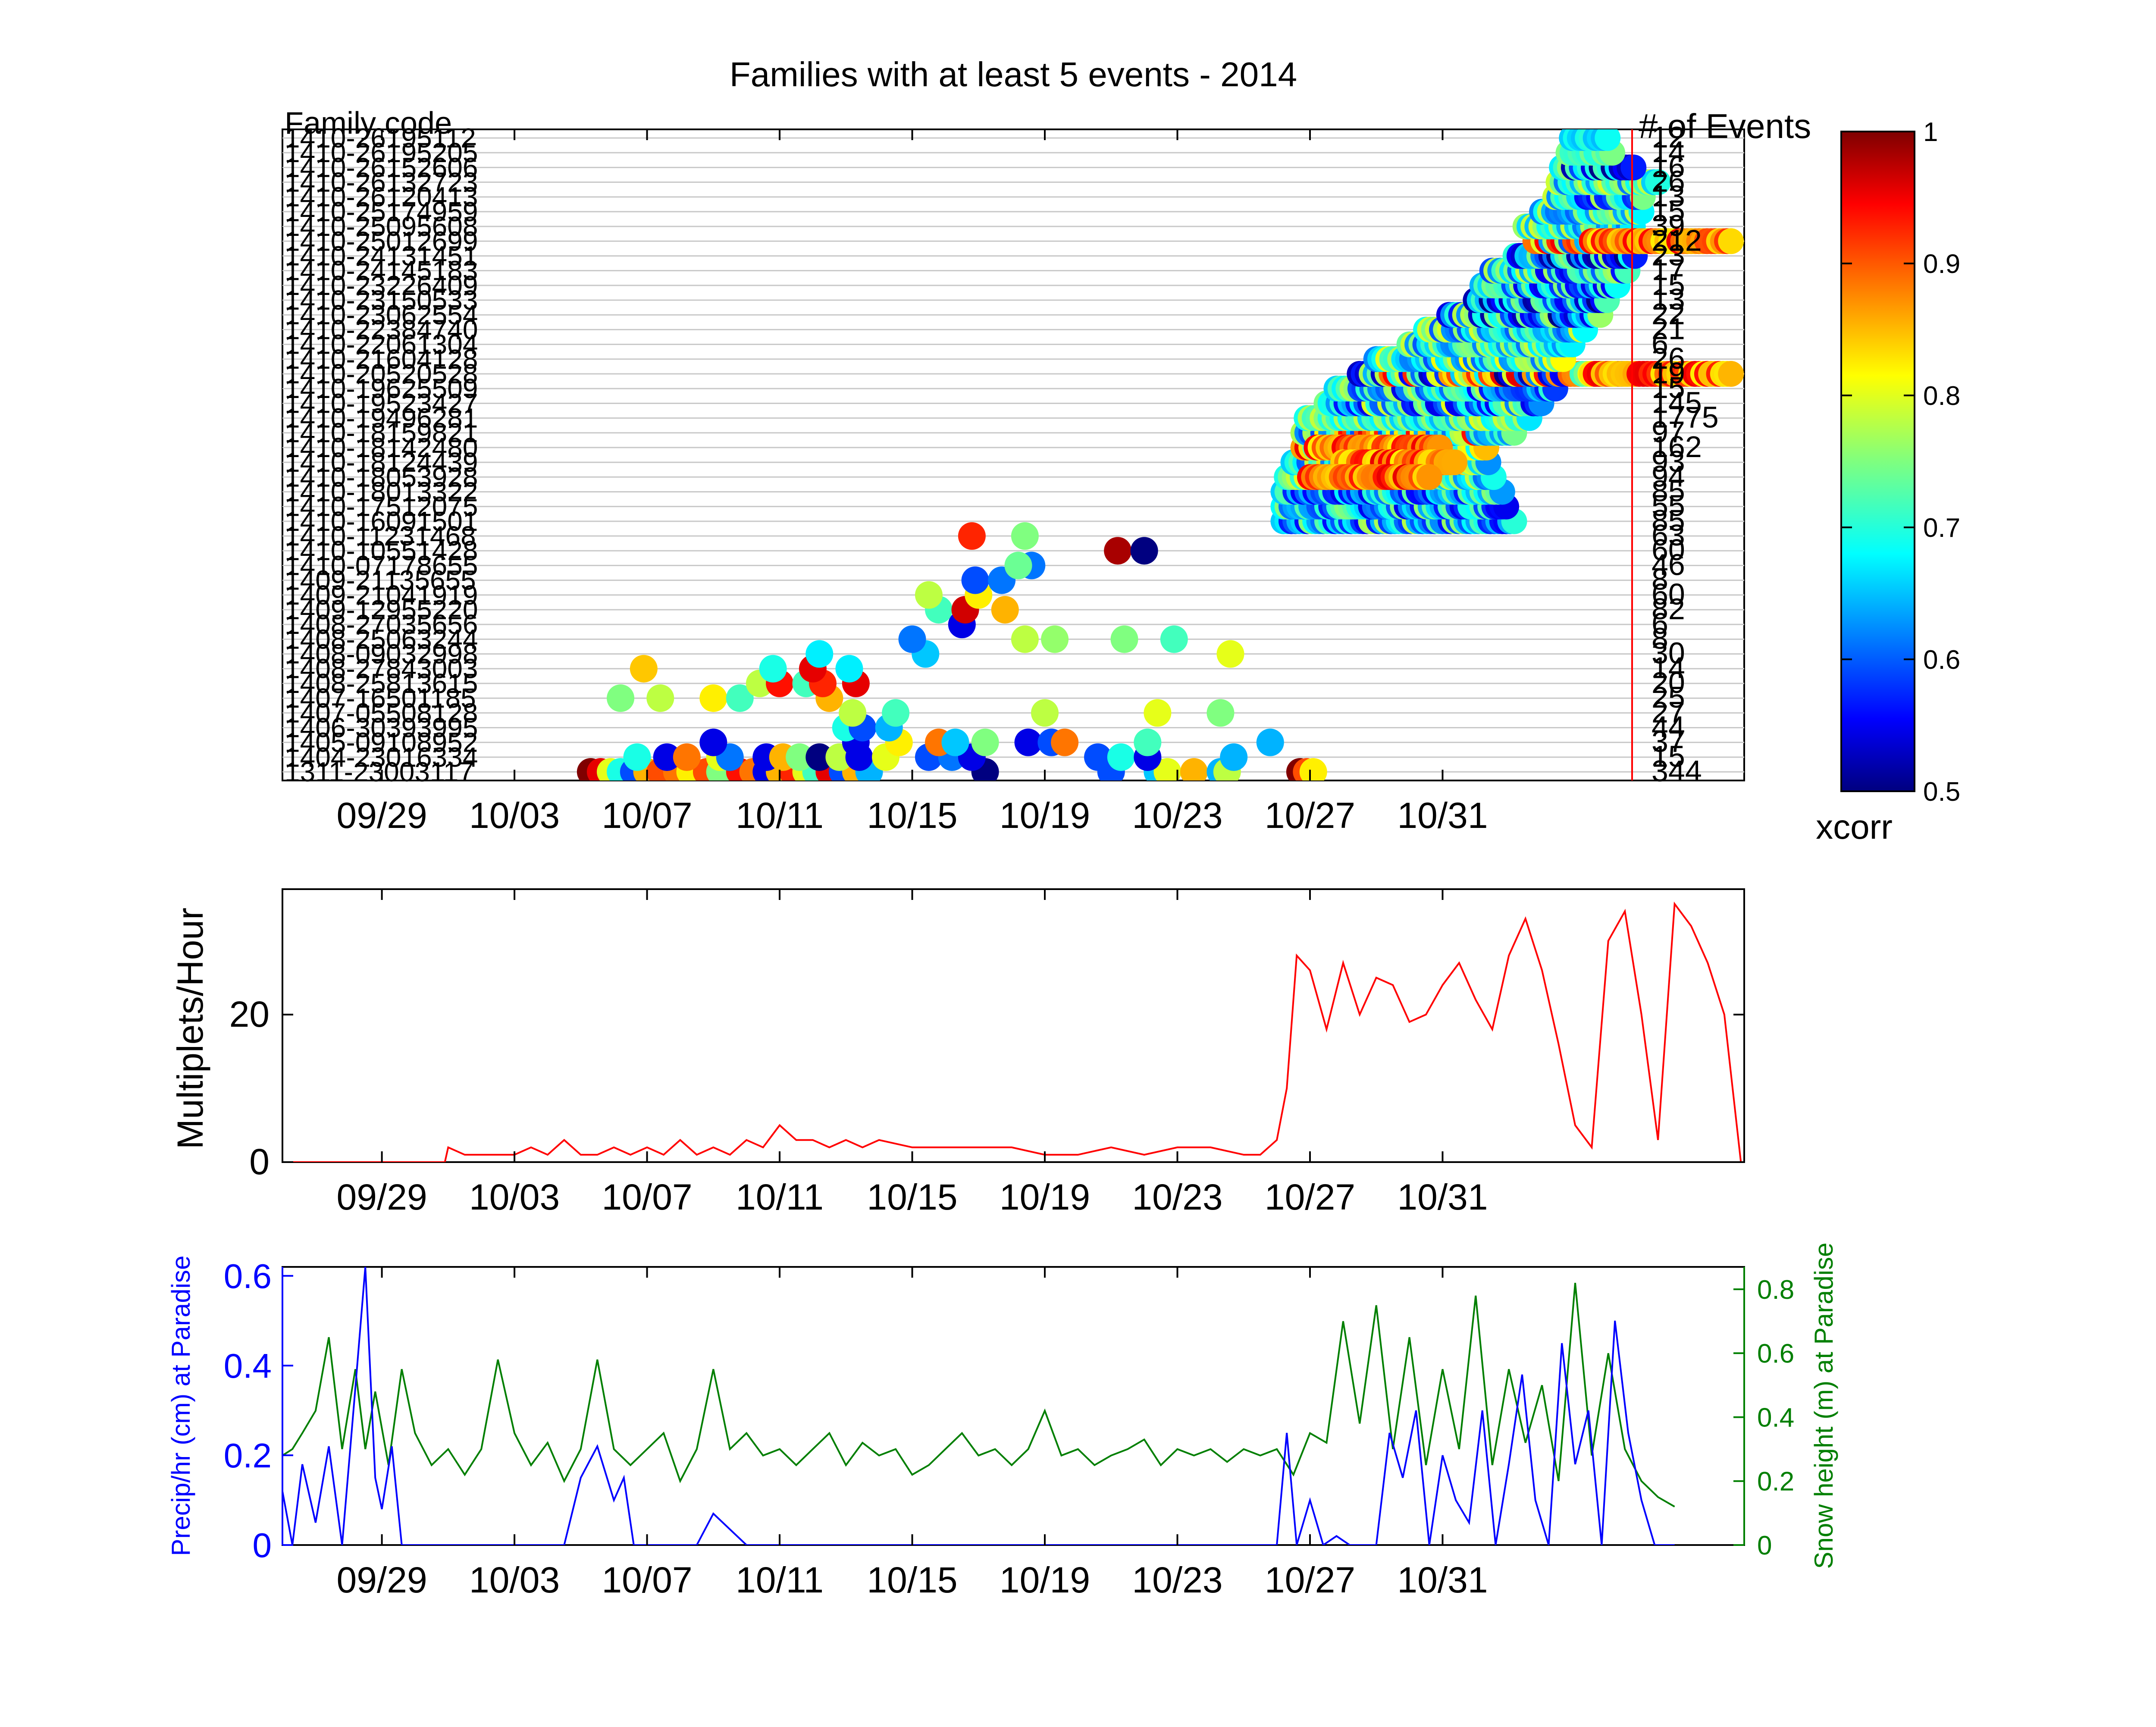 This screenshot has width=2156, height=1727. I want to click on event-count-label: 63, so click(1668, 535).